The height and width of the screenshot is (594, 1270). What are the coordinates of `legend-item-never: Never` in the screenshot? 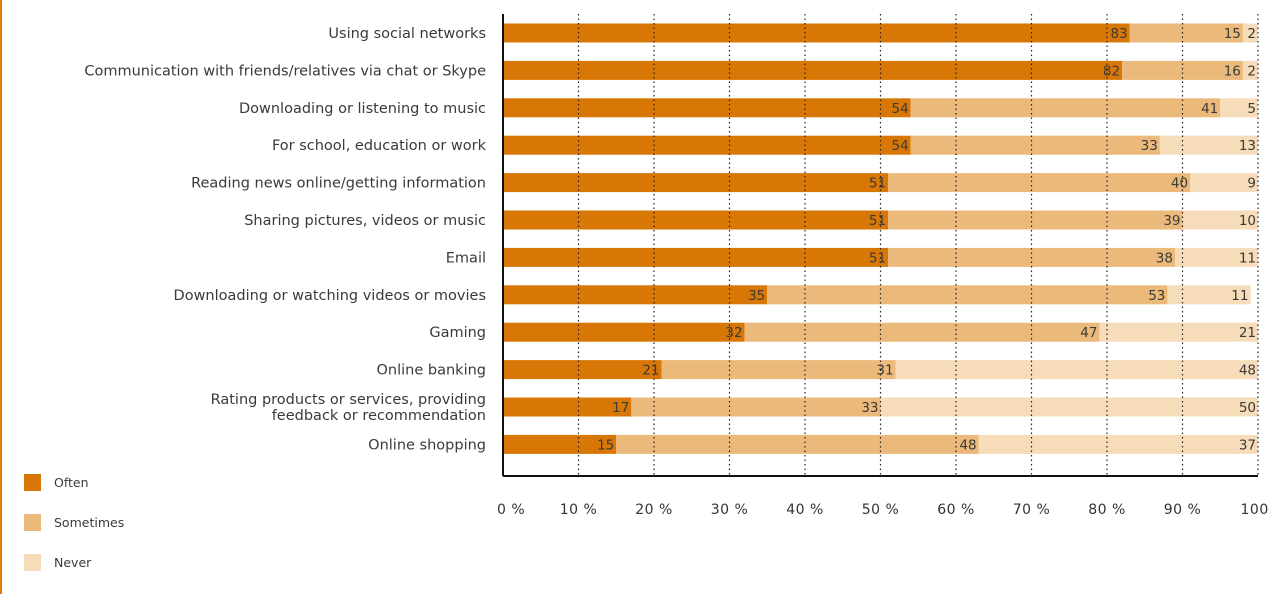 It's located at (74, 562).